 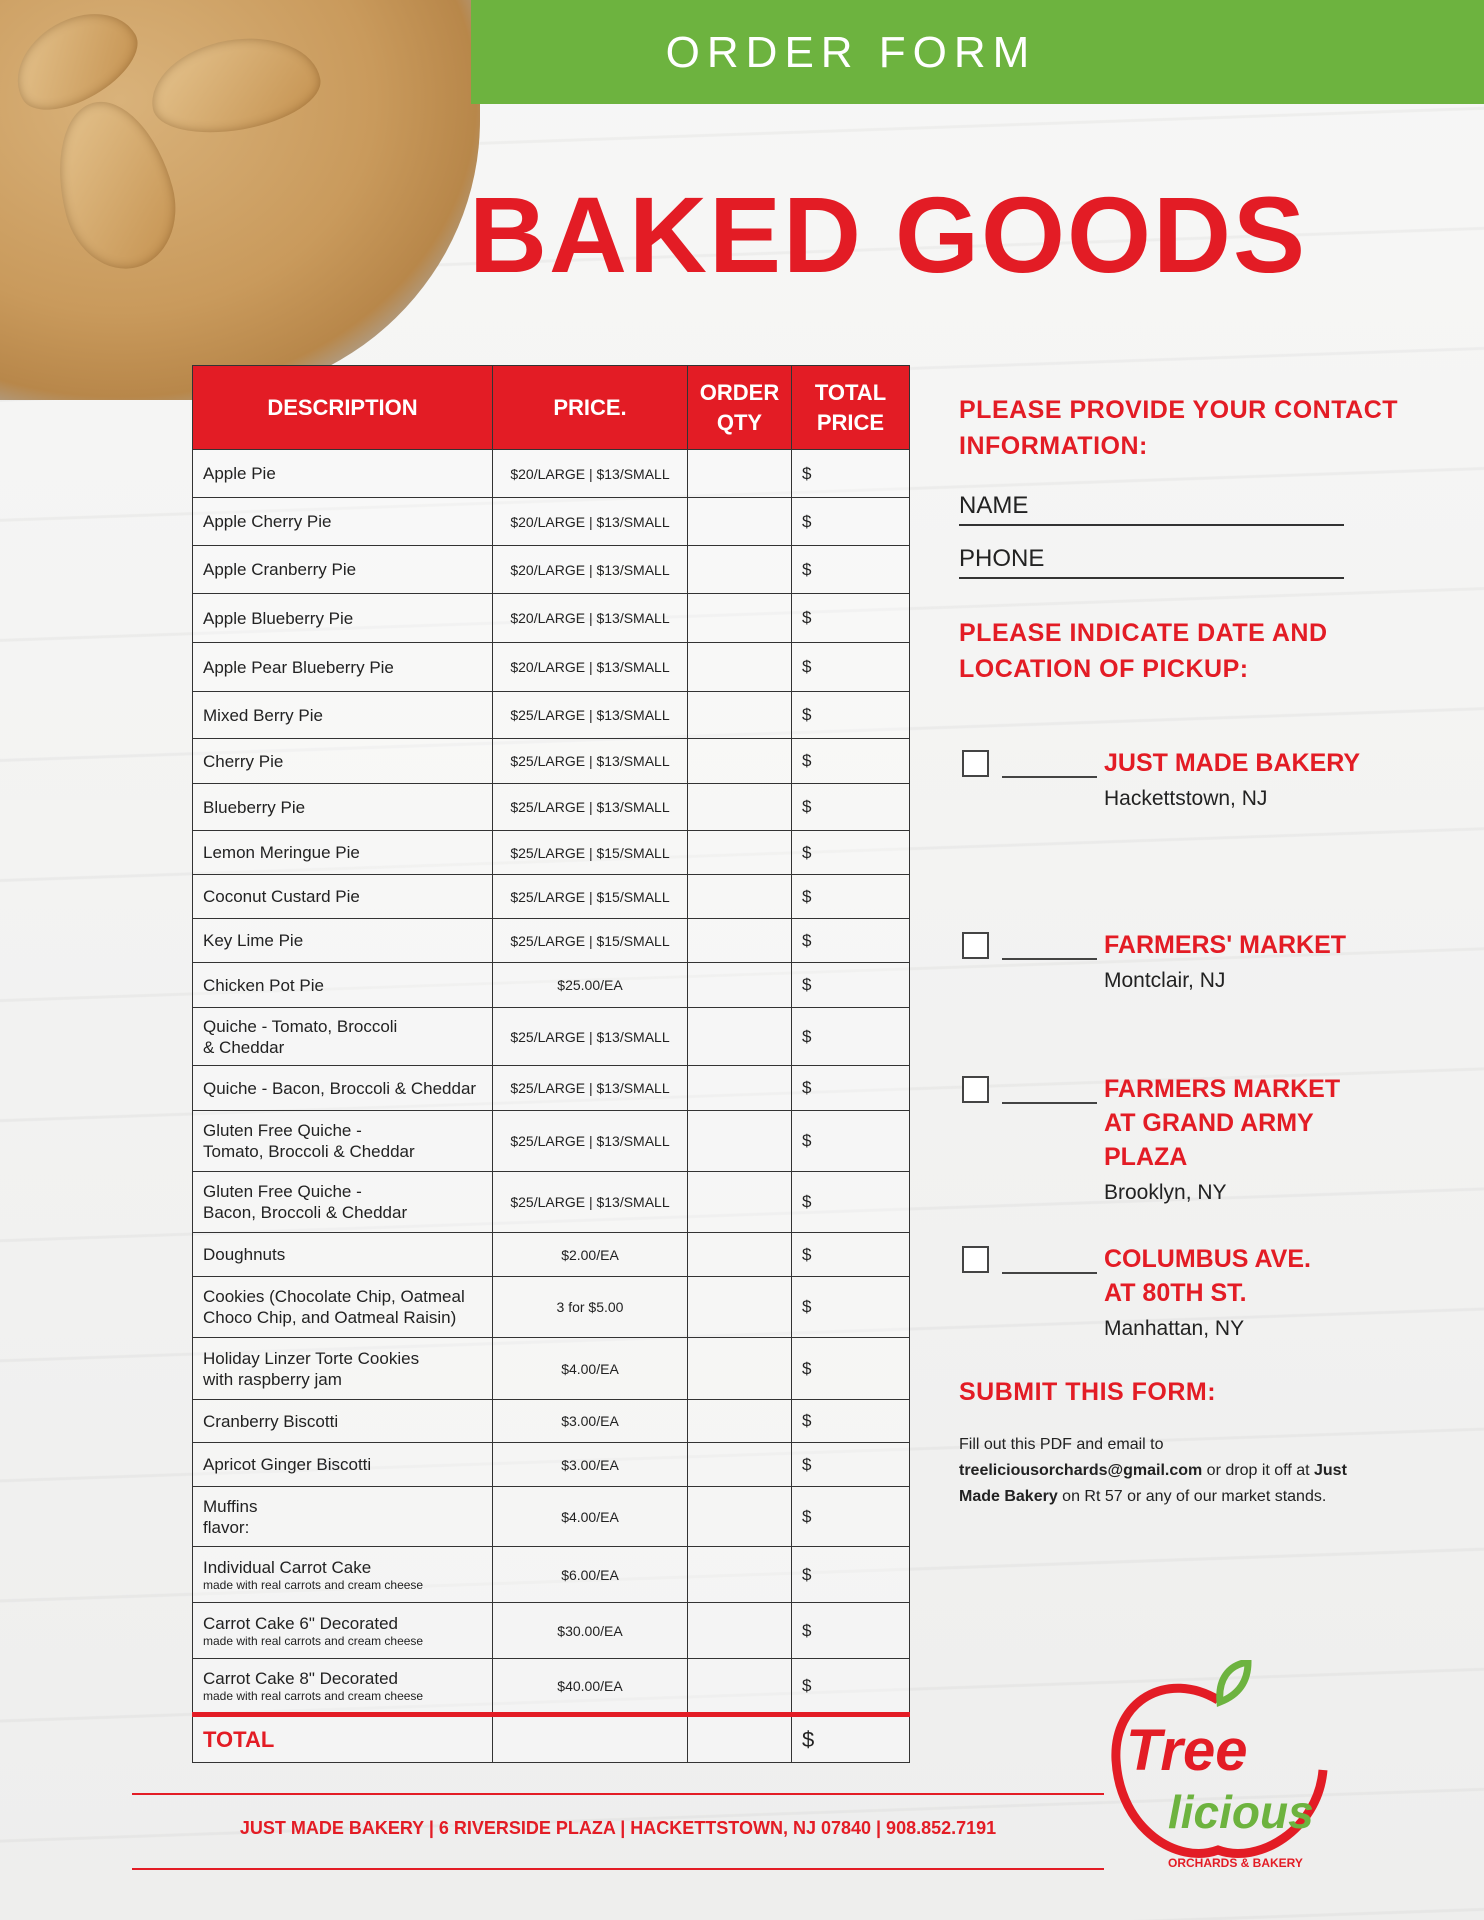 I want to click on total-row: TOTAL $, so click(x=551, y=1737).